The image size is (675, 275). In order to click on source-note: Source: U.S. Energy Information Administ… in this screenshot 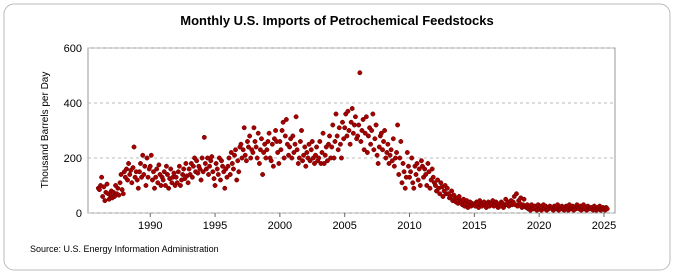, I will do `click(124, 249)`.